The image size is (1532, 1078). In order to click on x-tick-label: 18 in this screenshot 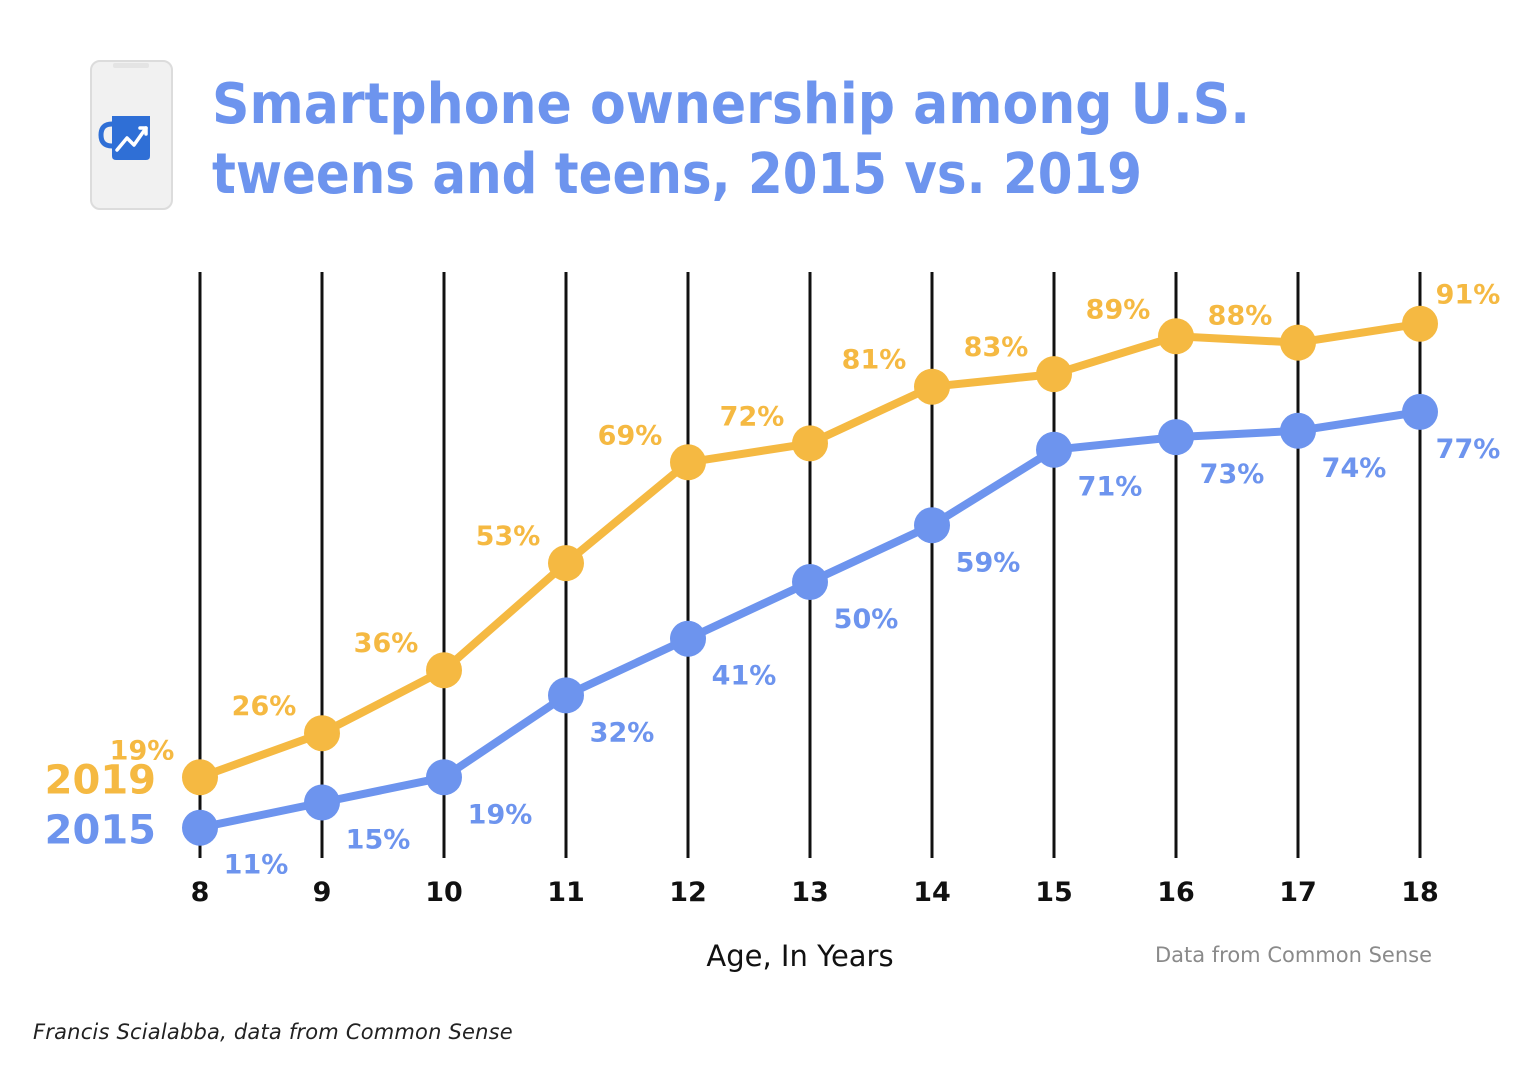, I will do `click(1420, 892)`.